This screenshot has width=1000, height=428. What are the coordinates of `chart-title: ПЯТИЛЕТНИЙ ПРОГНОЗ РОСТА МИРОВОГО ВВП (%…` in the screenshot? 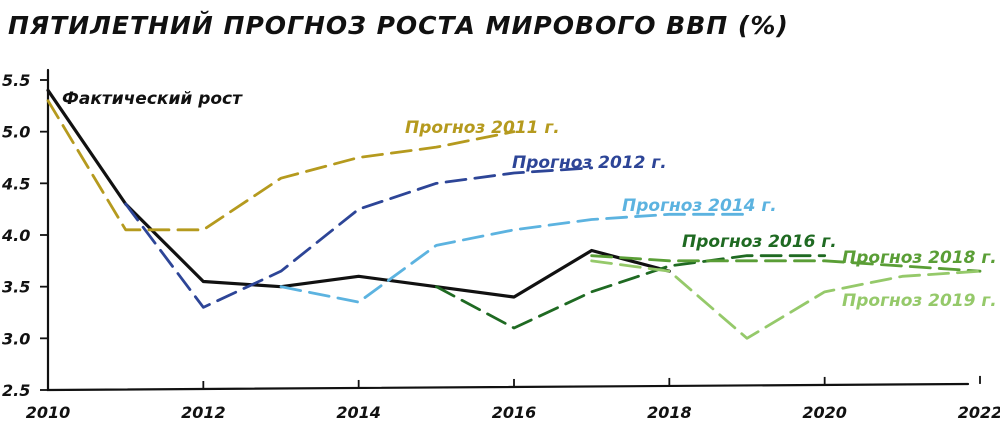 It's located at (398, 25).